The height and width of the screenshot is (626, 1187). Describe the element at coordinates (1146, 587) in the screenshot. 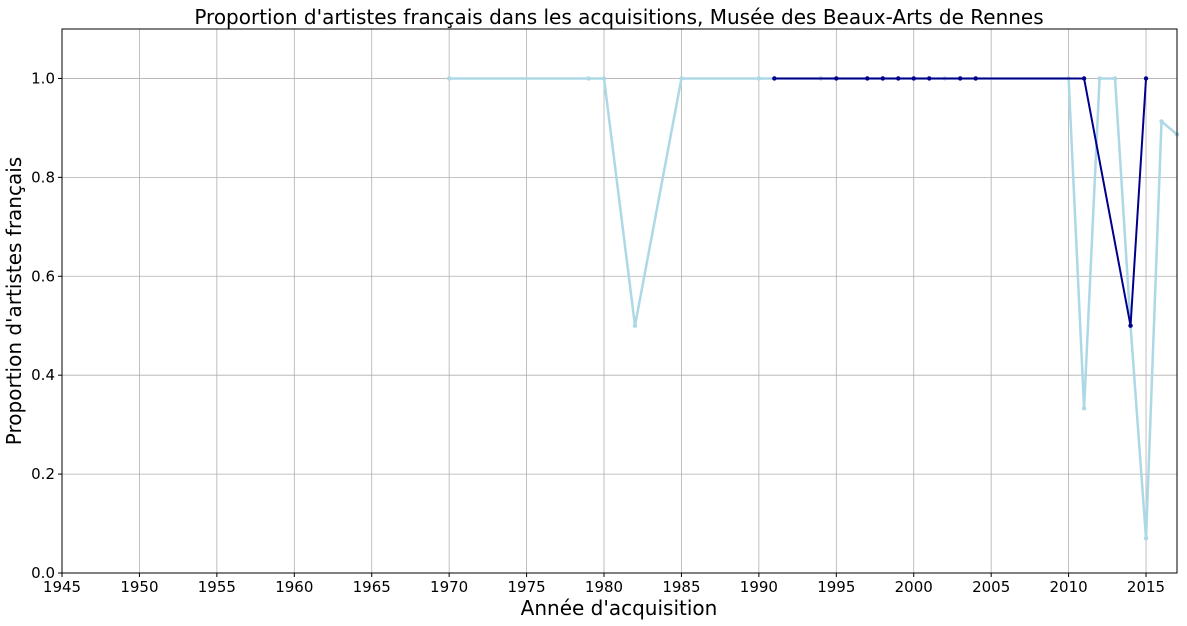

I see `x-tick-label: 2015` at that location.